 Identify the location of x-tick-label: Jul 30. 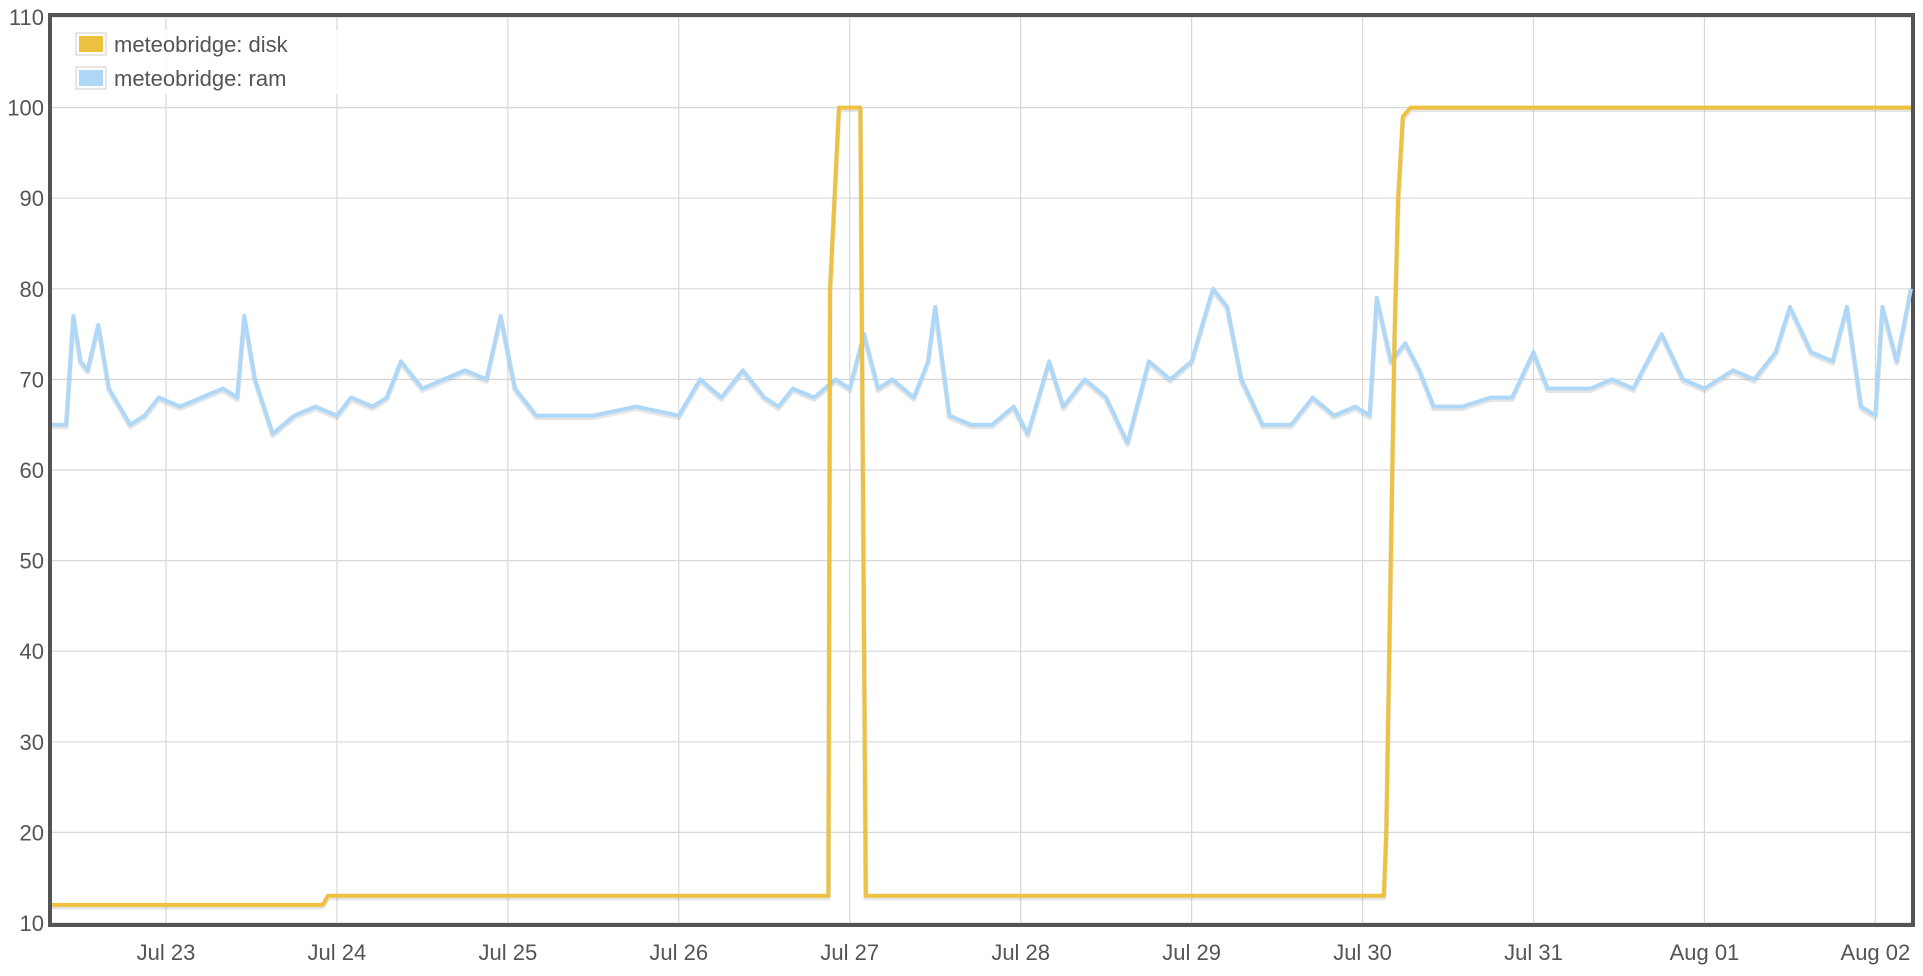
(1362, 952).